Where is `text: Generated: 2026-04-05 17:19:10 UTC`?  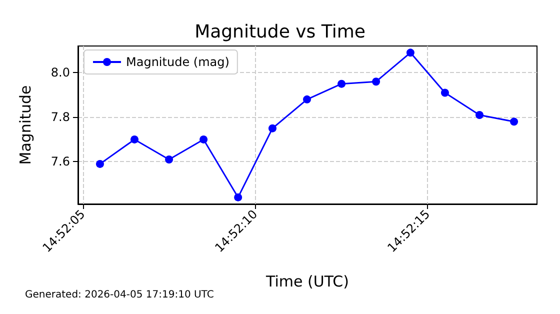
text: Generated: 2026-04-05 17:19:10 UTC is located at coordinates (119, 295).